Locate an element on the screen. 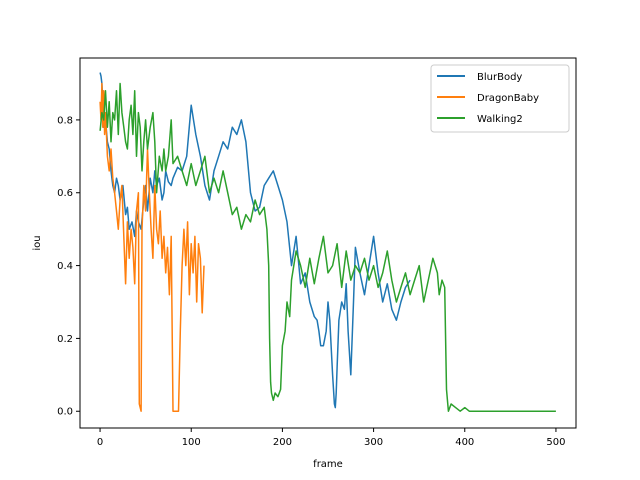  y-axis: 0.0 0.2 0.4 0.6 0.8 is located at coordinates (68, 266).